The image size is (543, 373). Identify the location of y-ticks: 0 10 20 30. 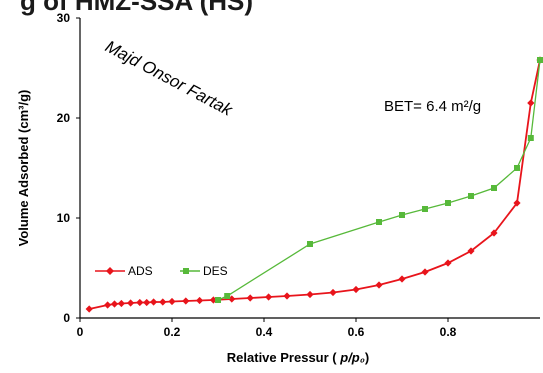
(68, 168).